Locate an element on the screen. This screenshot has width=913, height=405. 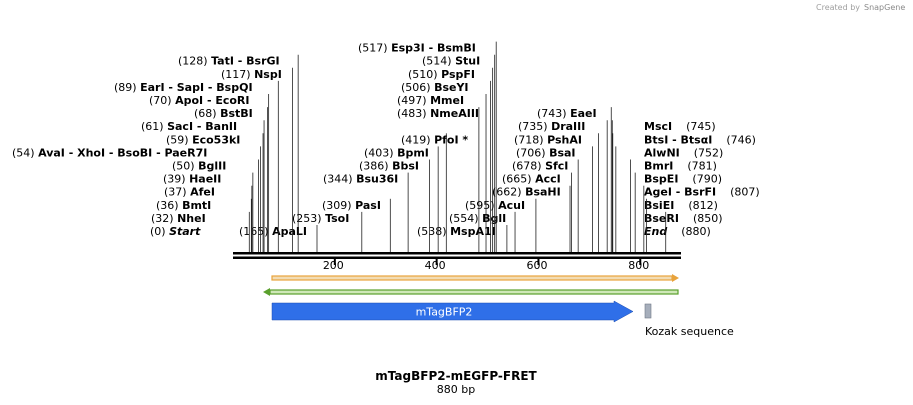
restriction-site: BmrI (781) is located at coordinates (673, 206).